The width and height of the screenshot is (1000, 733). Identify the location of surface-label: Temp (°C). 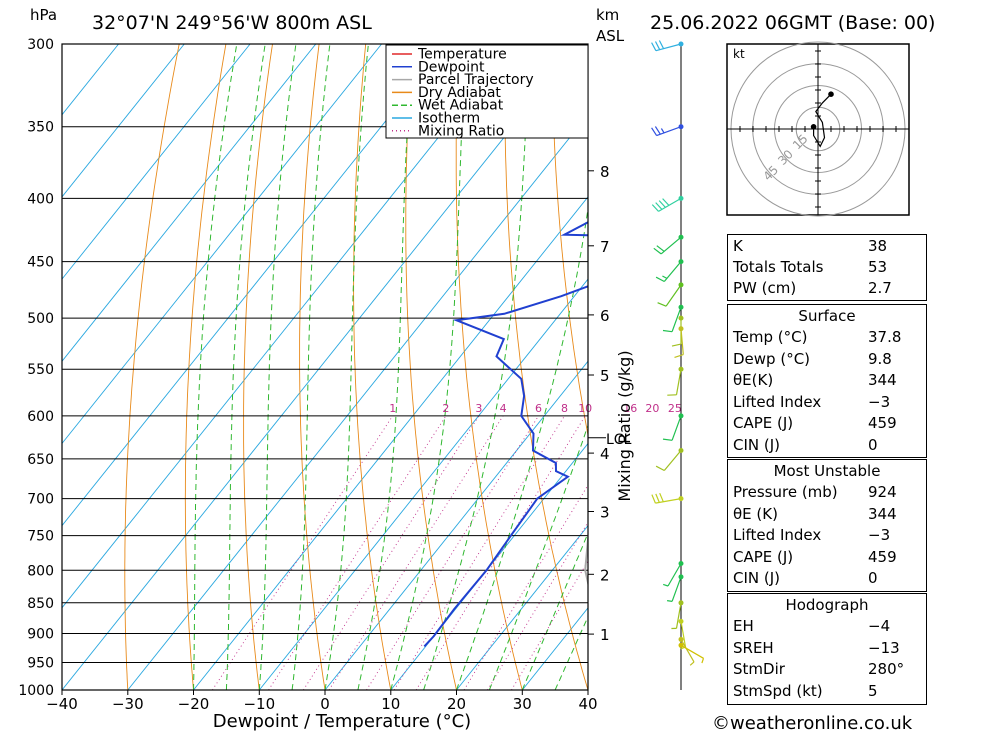
(770, 337).